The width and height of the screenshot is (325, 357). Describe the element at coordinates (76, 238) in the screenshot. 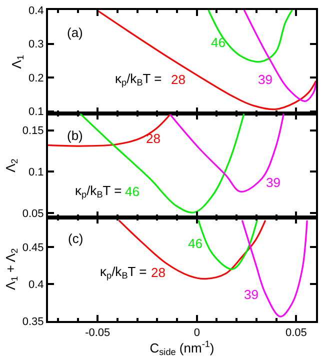

I see `annotation: (c)` at that location.